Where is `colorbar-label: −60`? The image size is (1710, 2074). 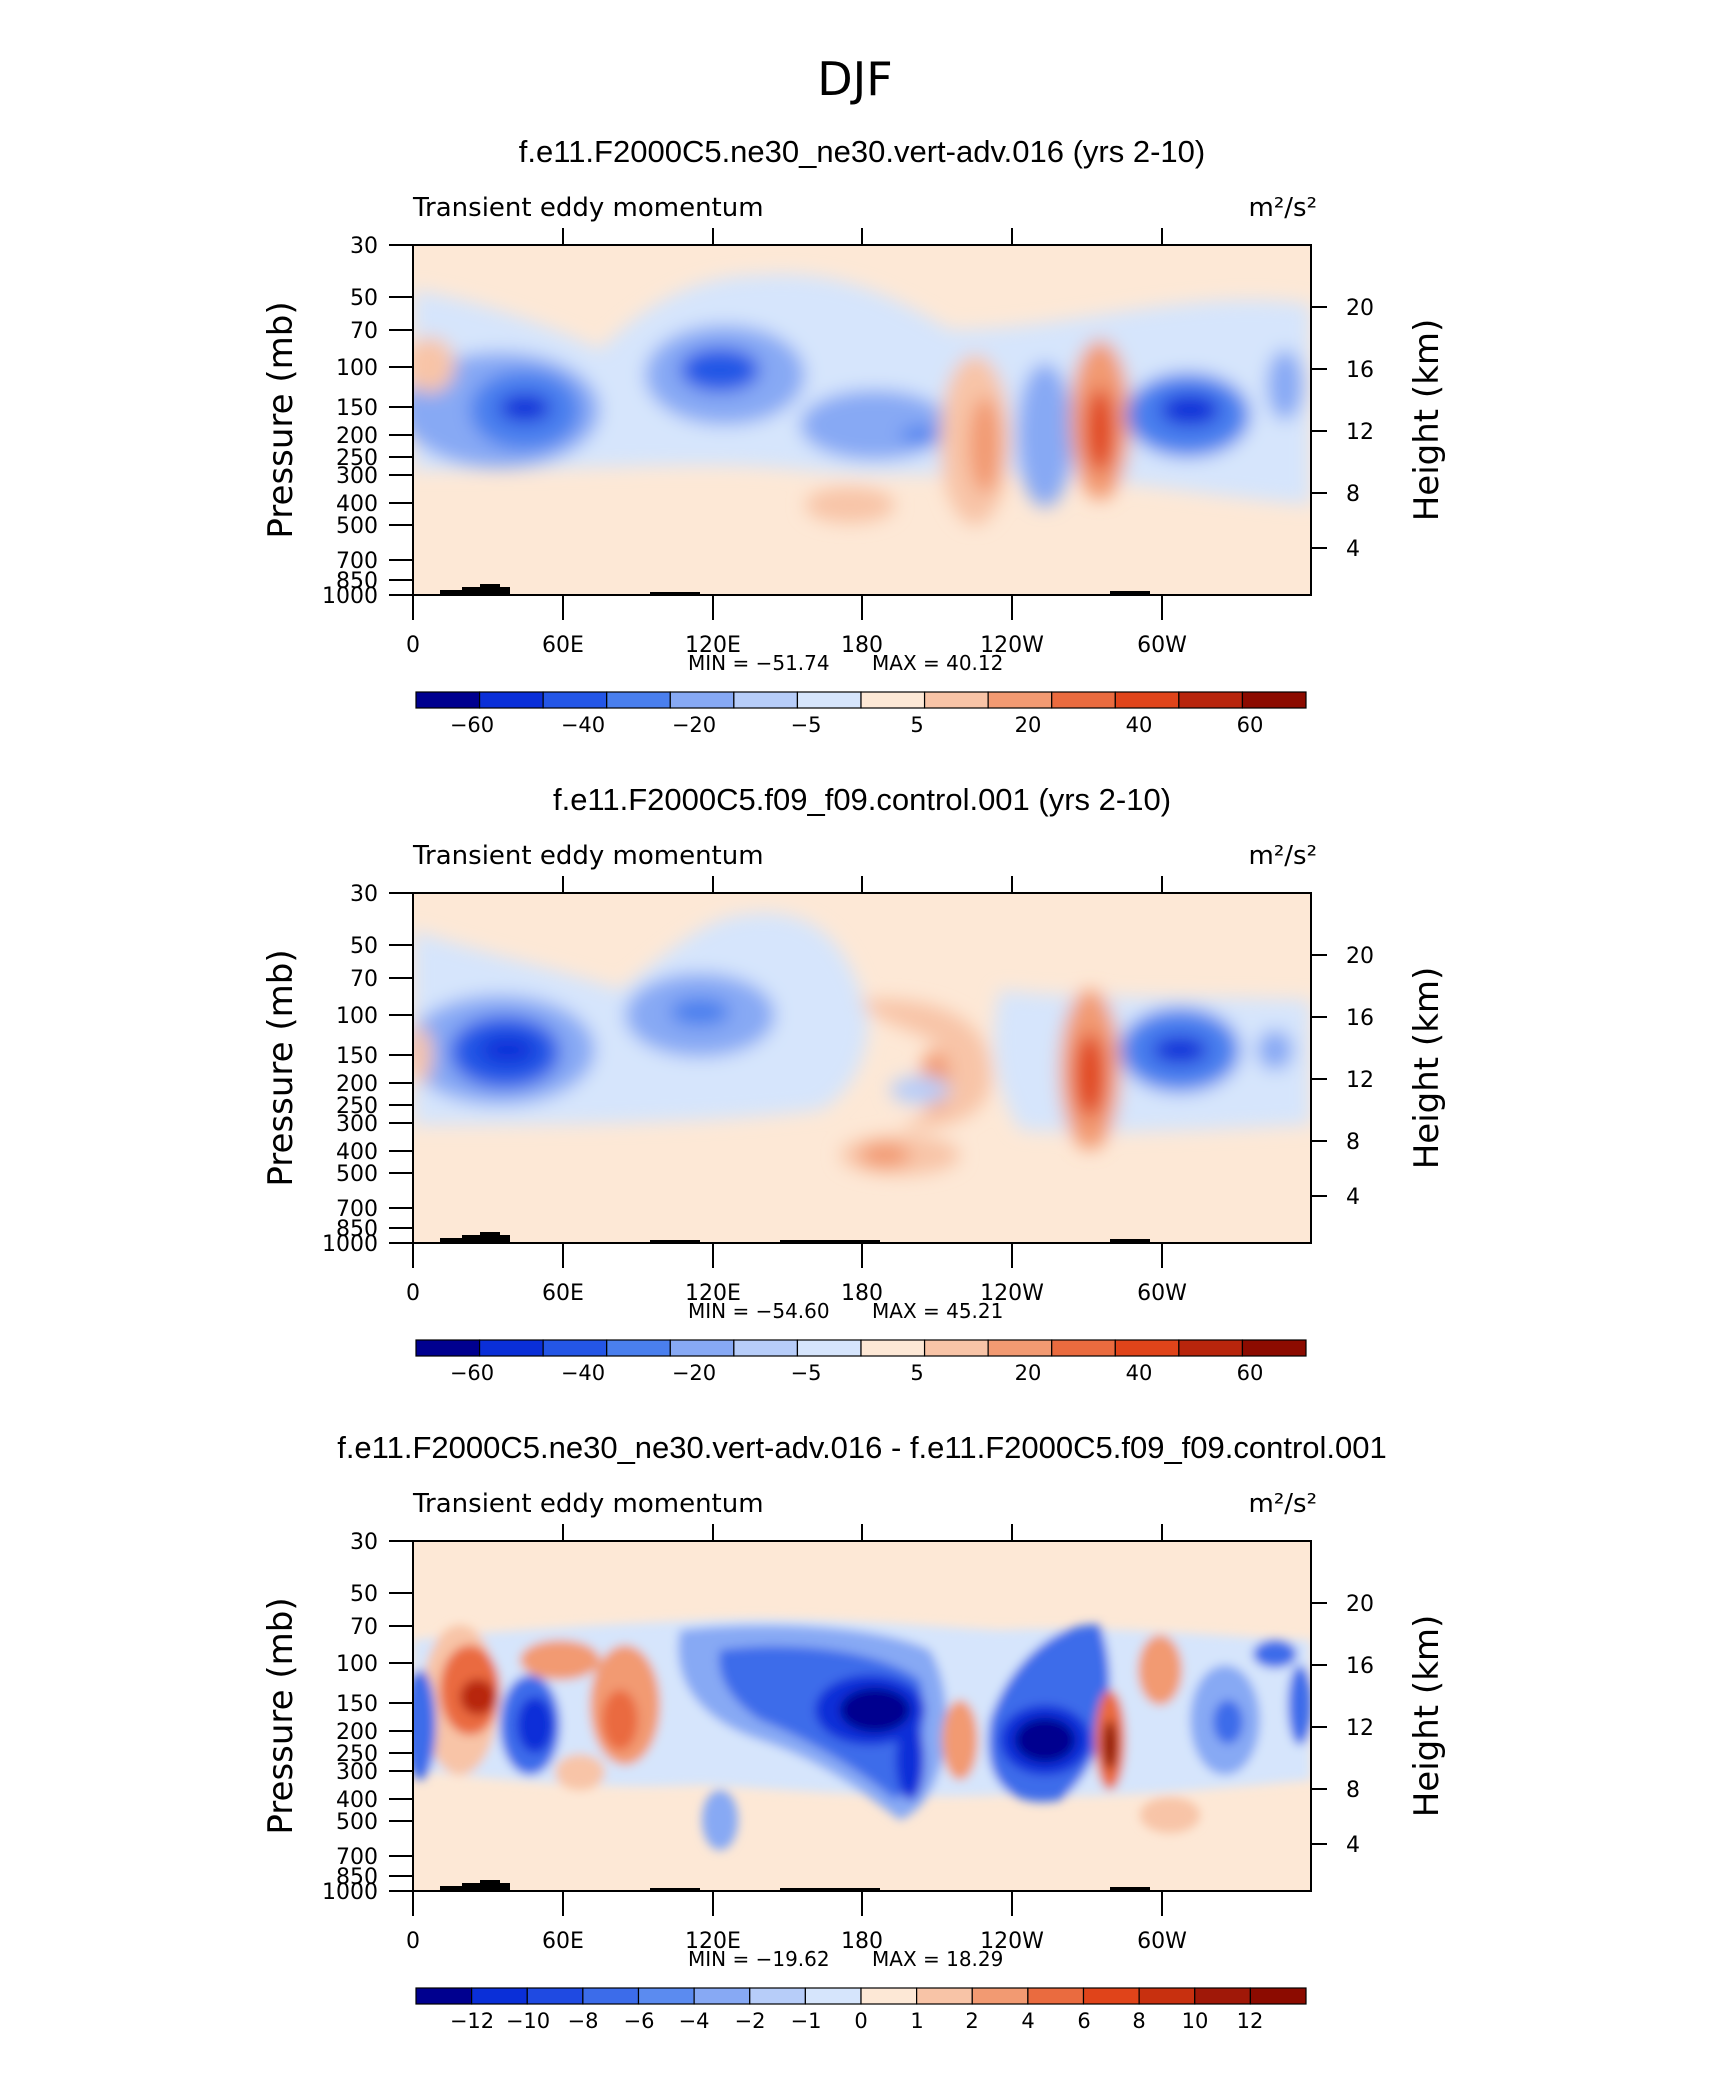
colorbar-label: −60 is located at coordinates (472, 1373).